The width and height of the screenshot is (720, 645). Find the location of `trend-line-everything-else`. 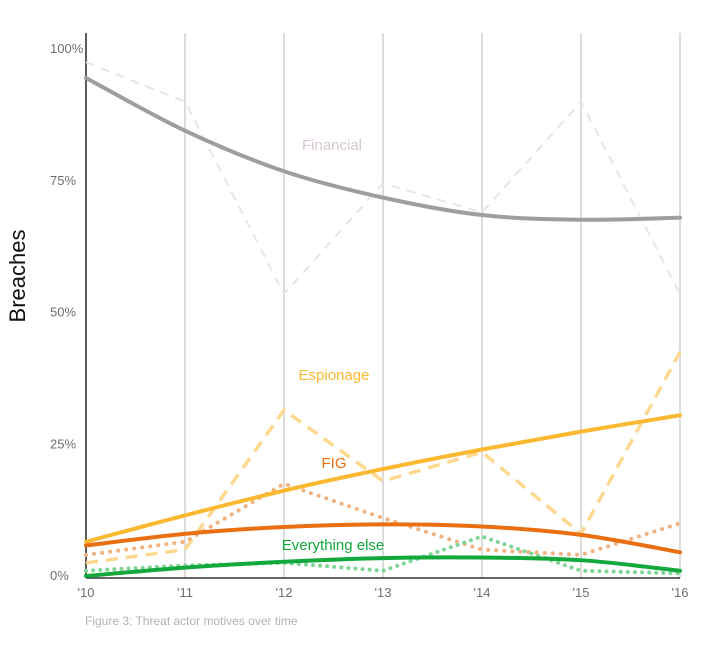

trend-line-everything-else is located at coordinates (383, 566).